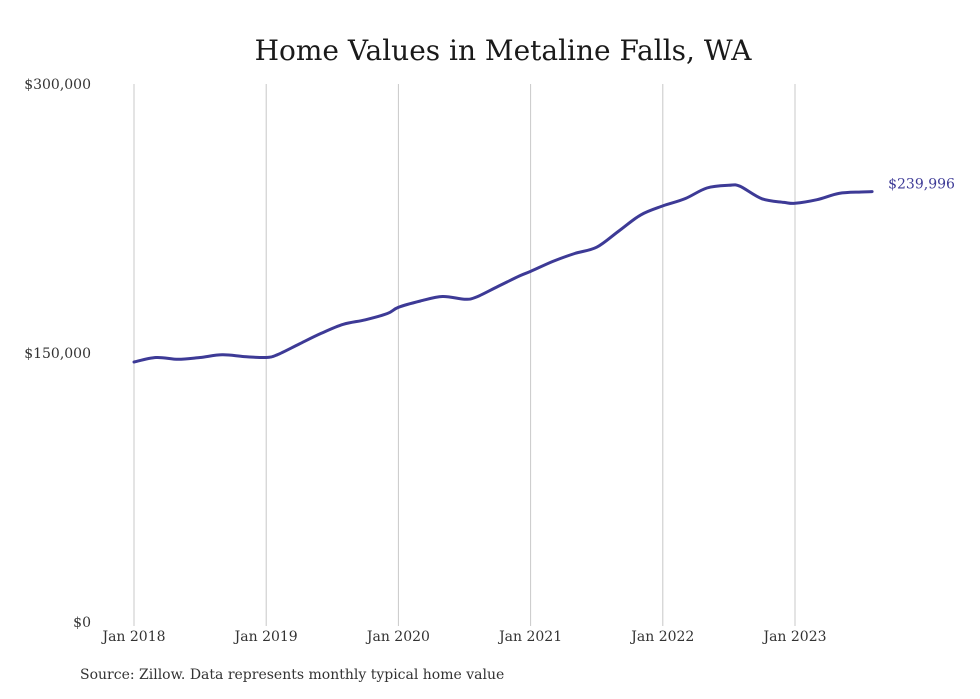 The image size is (980, 699). What do you see at coordinates (265, 637) in the screenshot?
I see `x-tick-label: Jan 2019` at bounding box center [265, 637].